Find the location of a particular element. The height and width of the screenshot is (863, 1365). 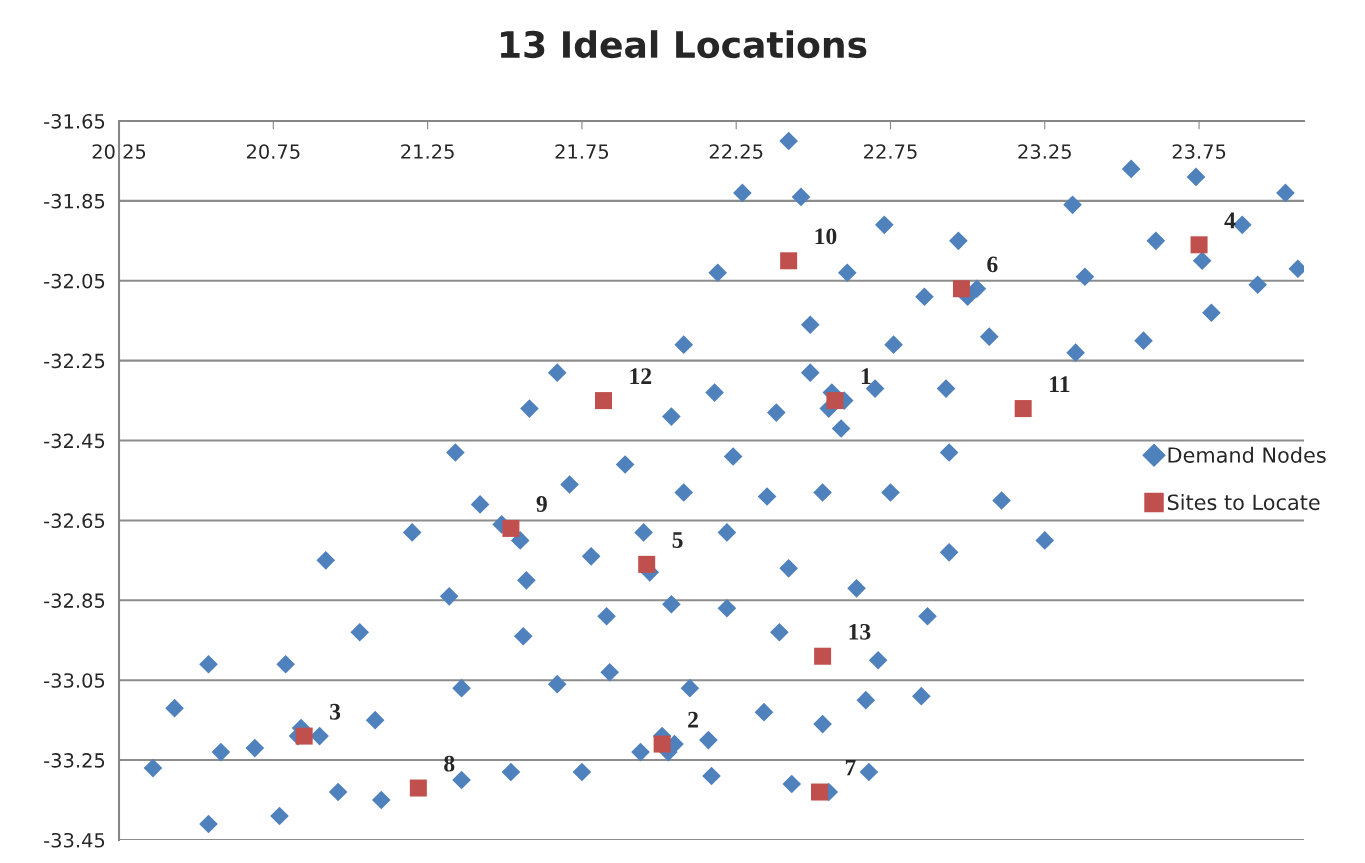

y-tick-label: -32.25 is located at coordinates (74, 361).